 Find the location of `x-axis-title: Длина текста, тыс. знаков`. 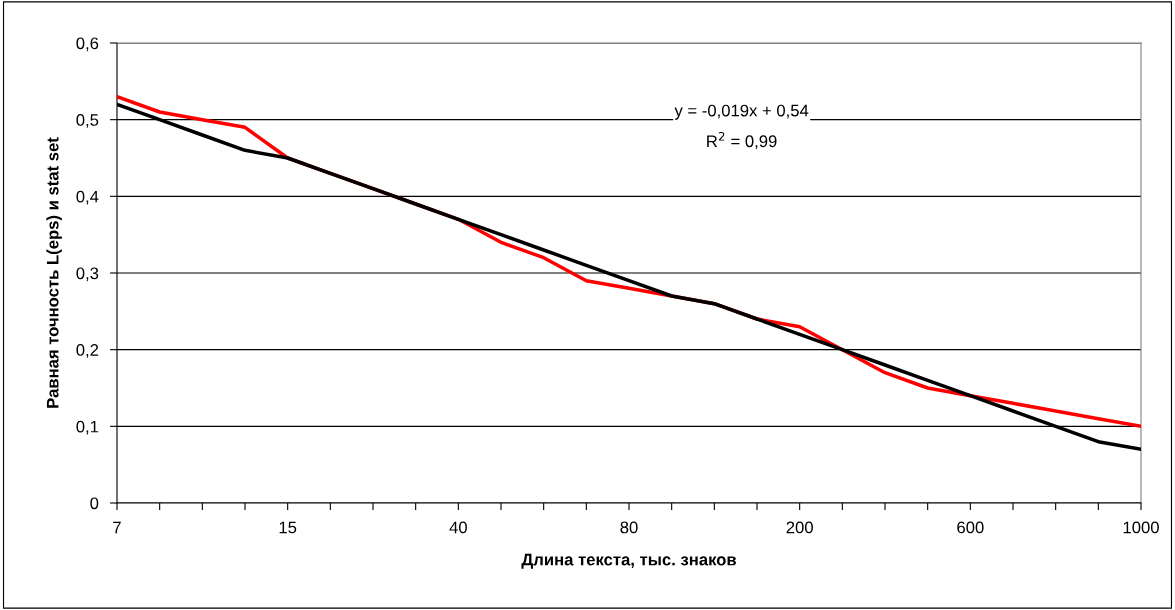

x-axis-title: Длина текста, тыс. знаков is located at coordinates (628, 561).